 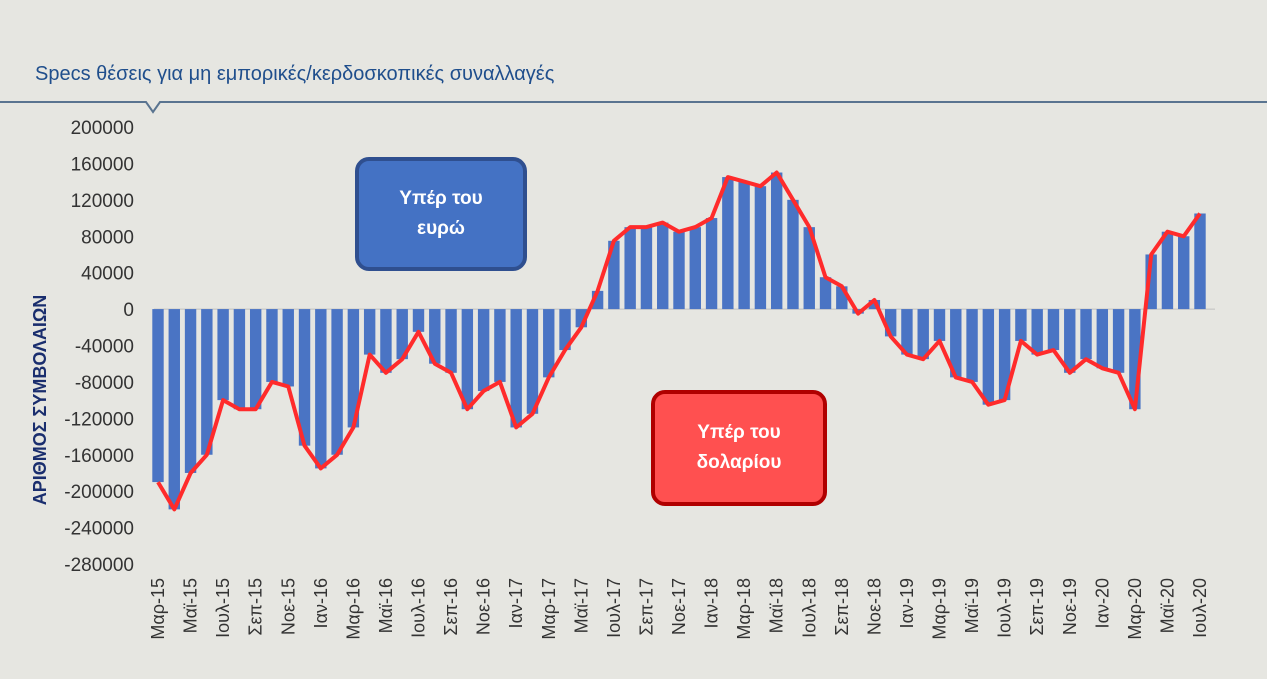 I want to click on y-tick-label: -40000, so click(x=104, y=347).